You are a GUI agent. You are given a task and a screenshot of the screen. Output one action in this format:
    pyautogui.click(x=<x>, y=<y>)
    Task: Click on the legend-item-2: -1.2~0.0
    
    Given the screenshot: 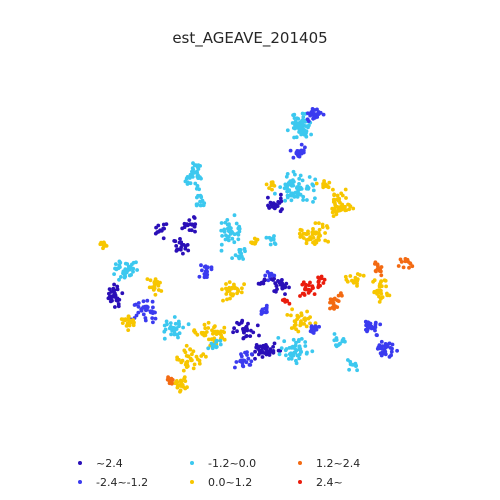 What is the action you would take?
    pyautogui.click(x=223, y=464)
    